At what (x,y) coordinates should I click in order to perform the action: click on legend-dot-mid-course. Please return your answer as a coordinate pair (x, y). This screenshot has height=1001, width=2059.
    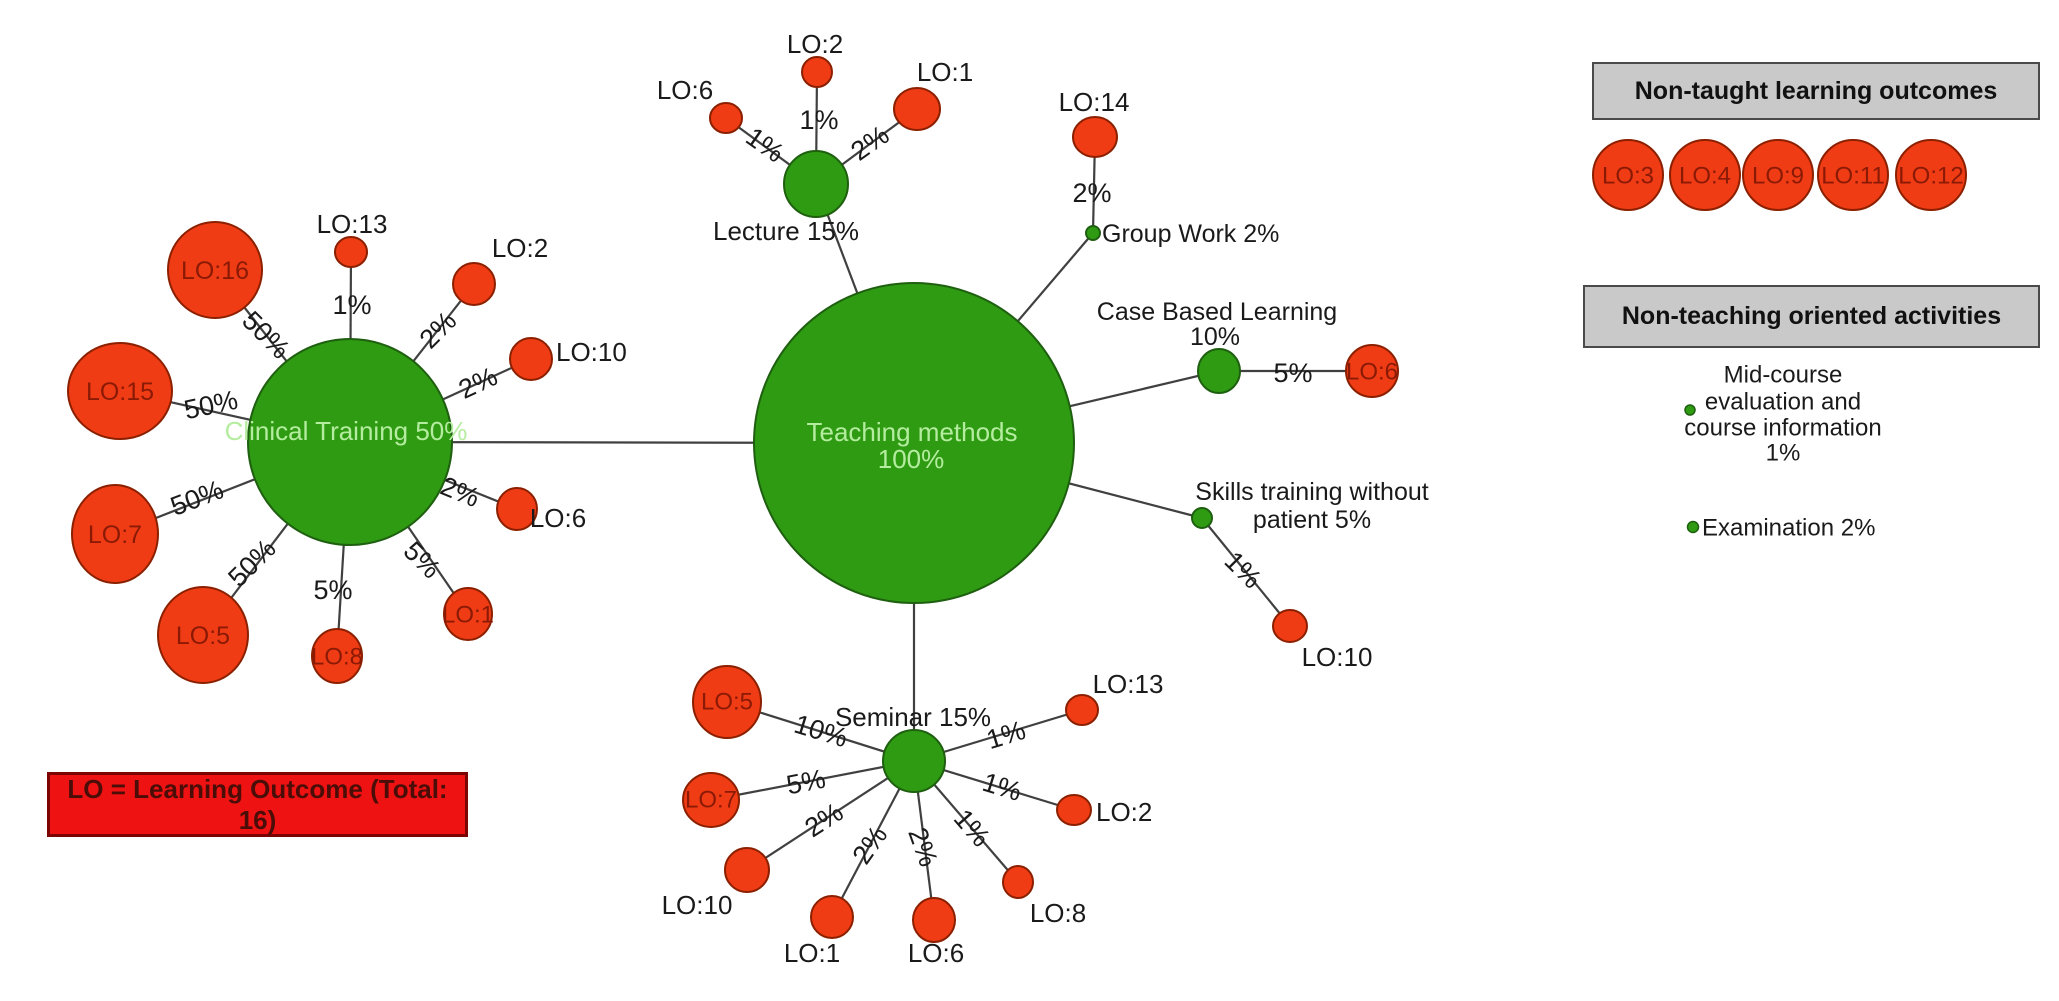
    Looking at the image, I should click on (1690, 410).